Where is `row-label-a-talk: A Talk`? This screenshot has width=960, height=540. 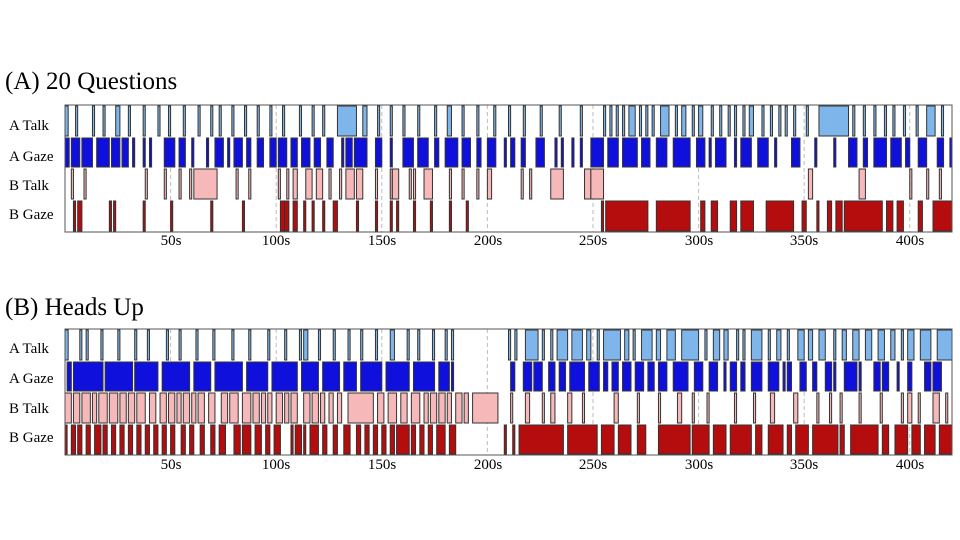
row-label-a-talk: A Talk is located at coordinates (29, 349).